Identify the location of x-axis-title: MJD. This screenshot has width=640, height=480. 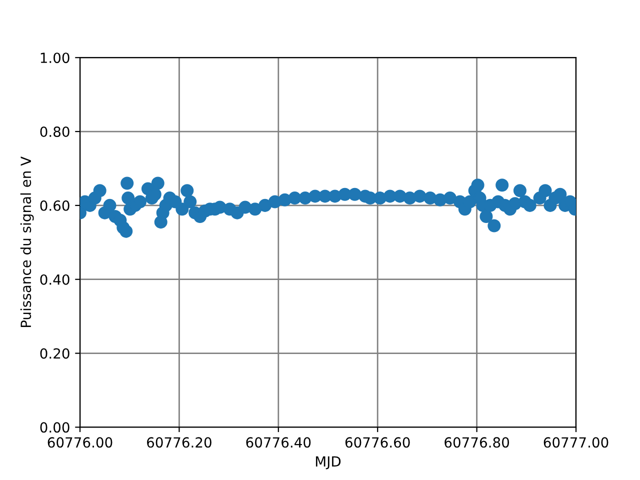
(328, 463).